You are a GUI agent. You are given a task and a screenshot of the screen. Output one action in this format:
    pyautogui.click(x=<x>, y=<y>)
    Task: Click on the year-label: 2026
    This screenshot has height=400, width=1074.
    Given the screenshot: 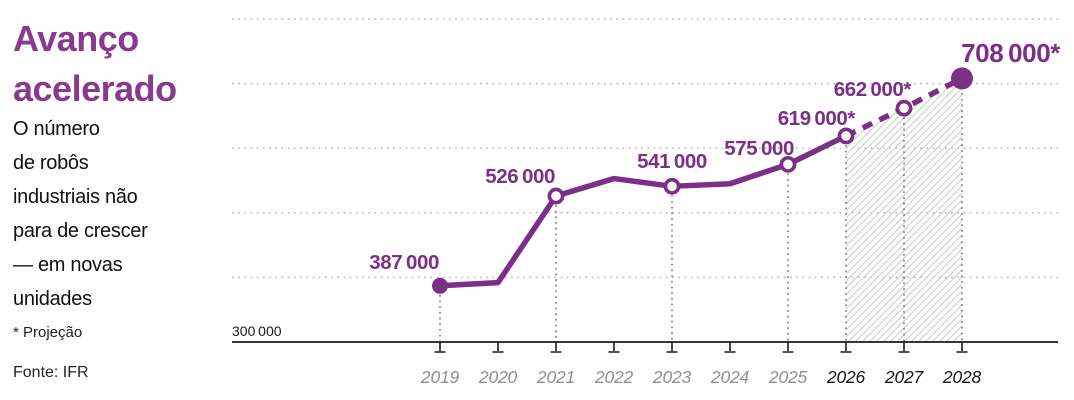 What is the action you would take?
    pyautogui.click(x=846, y=377)
    